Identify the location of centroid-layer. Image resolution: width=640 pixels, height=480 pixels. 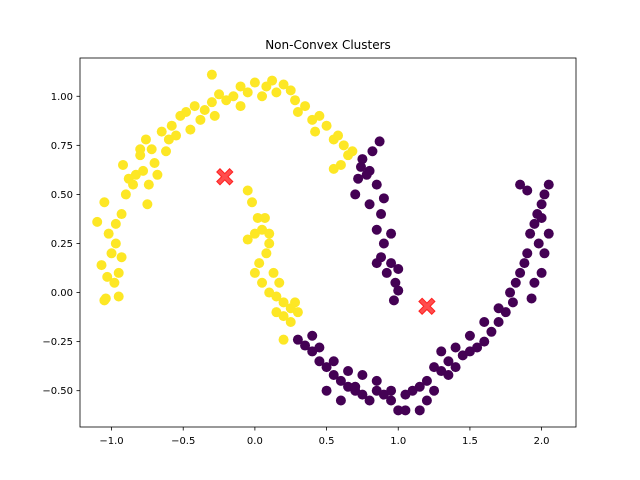
(326, 241).